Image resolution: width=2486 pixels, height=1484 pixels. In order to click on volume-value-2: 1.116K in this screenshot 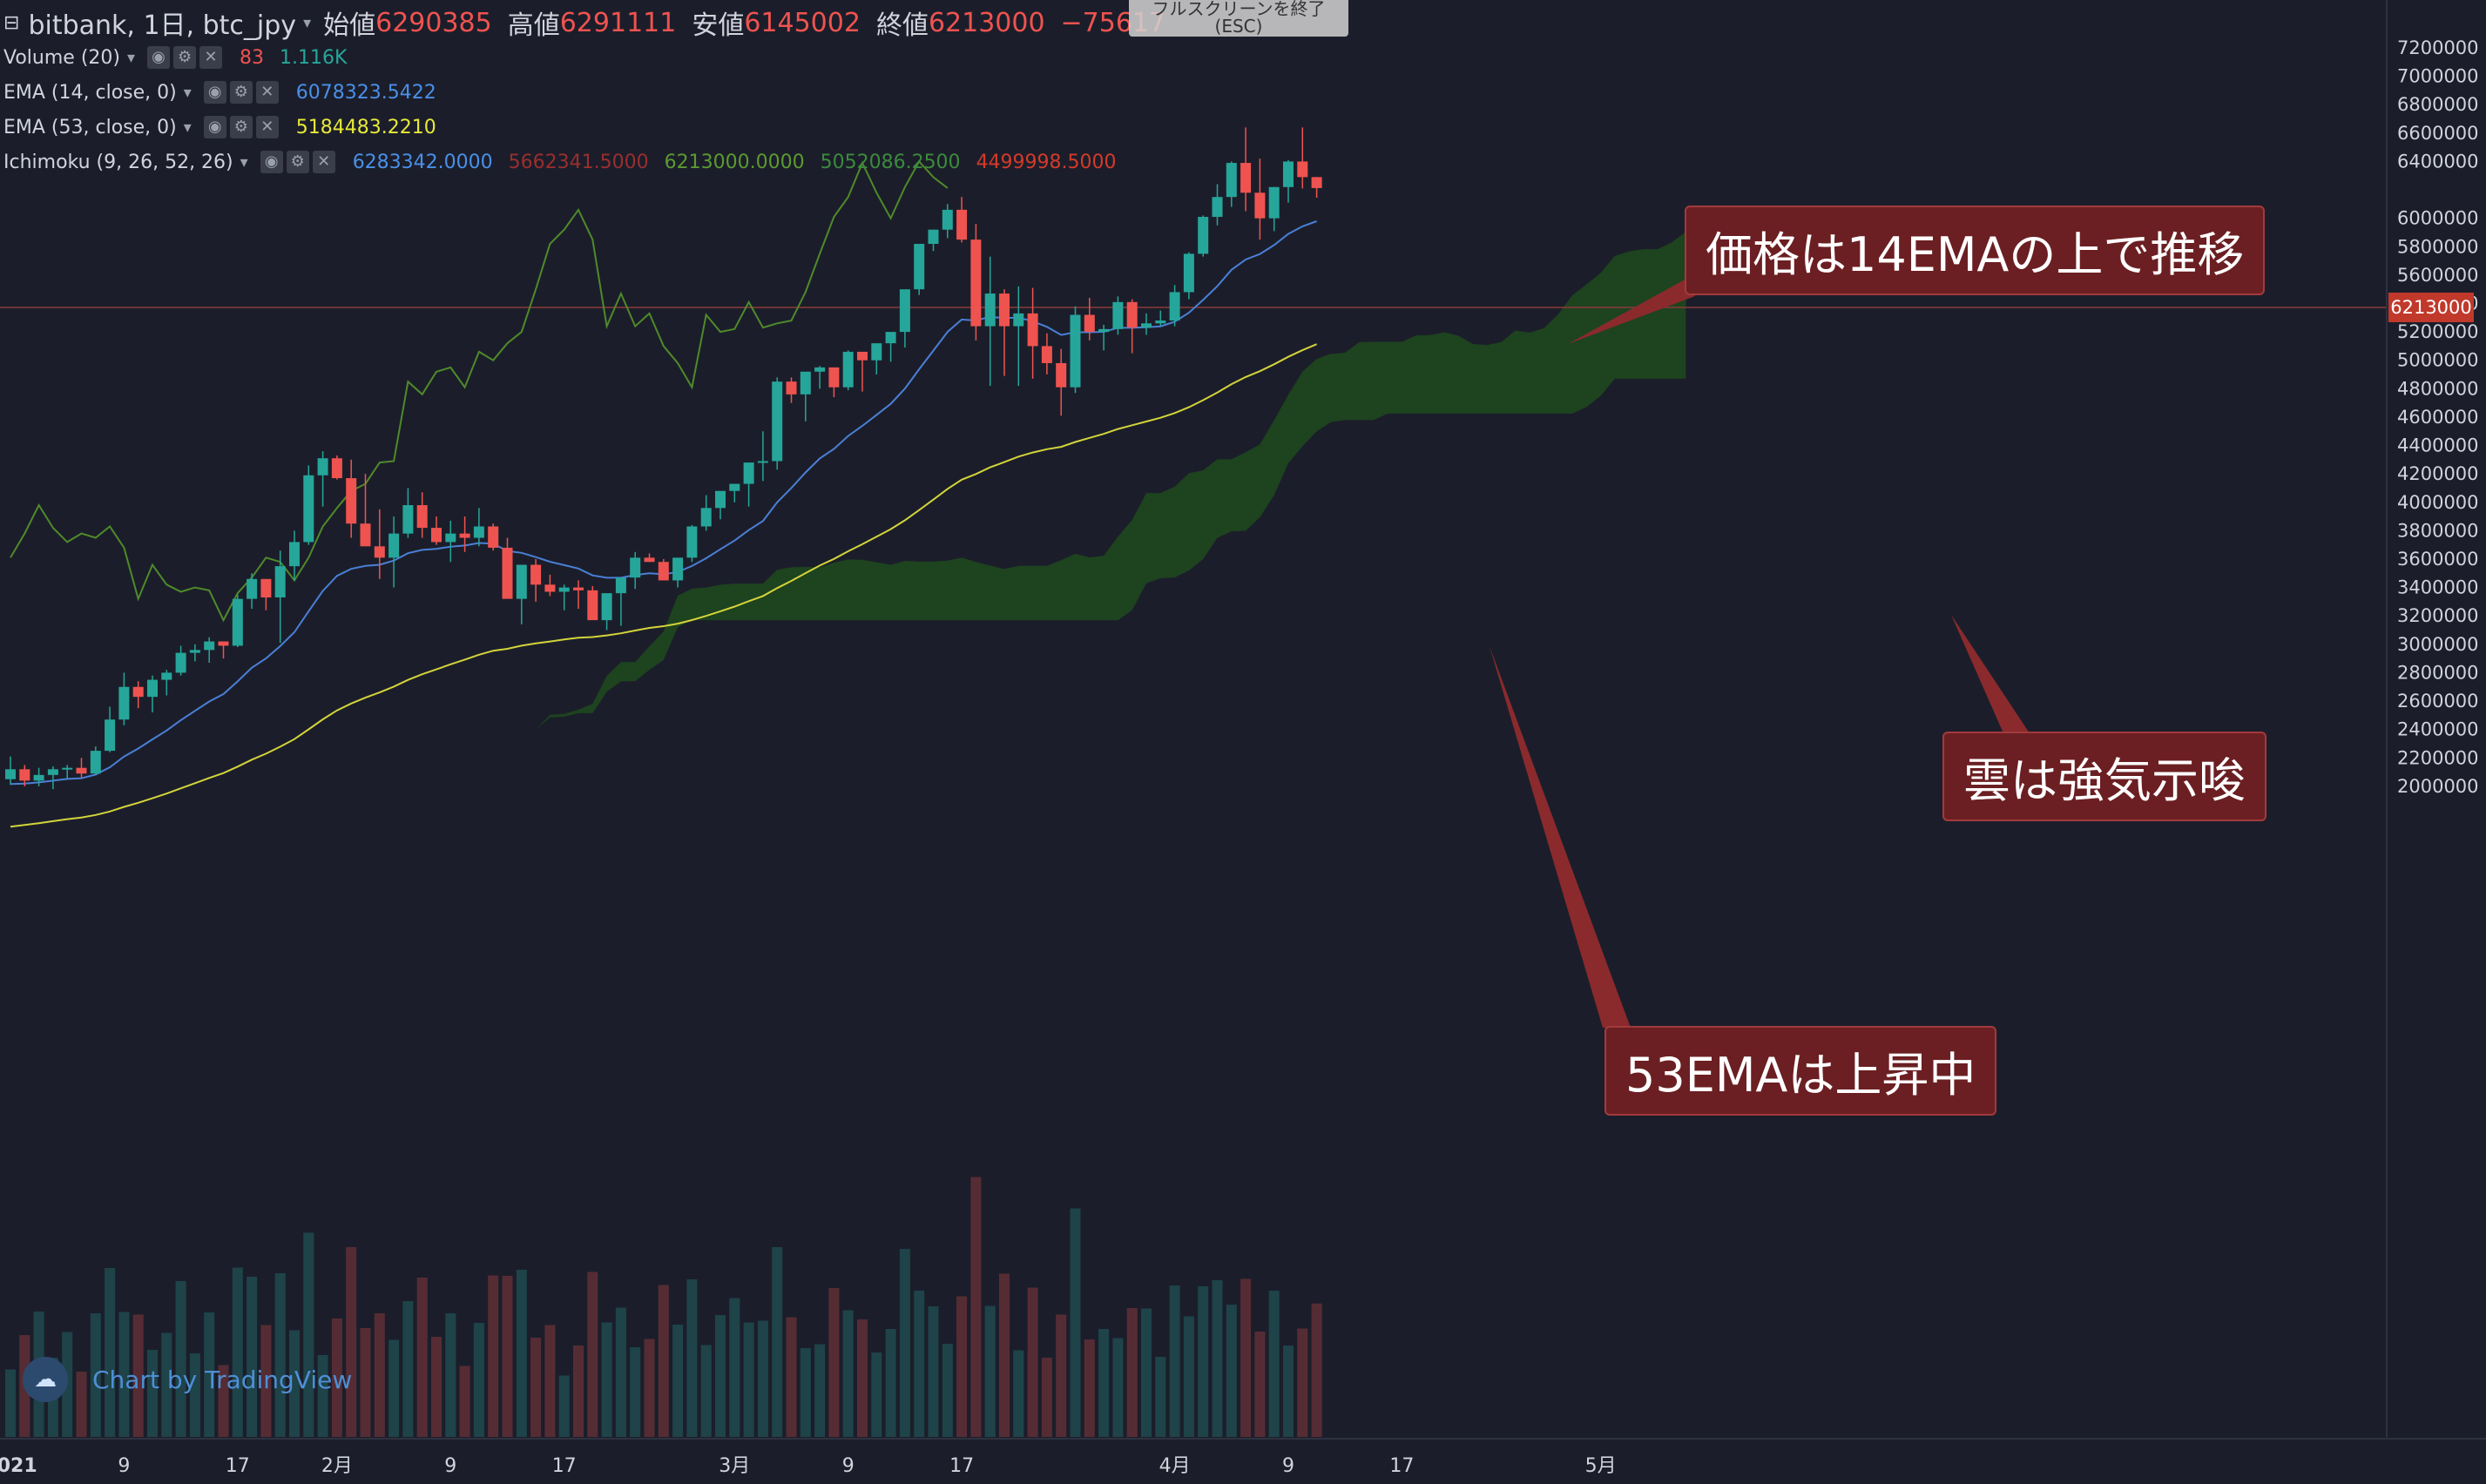, I will do `click(314, 57)`.